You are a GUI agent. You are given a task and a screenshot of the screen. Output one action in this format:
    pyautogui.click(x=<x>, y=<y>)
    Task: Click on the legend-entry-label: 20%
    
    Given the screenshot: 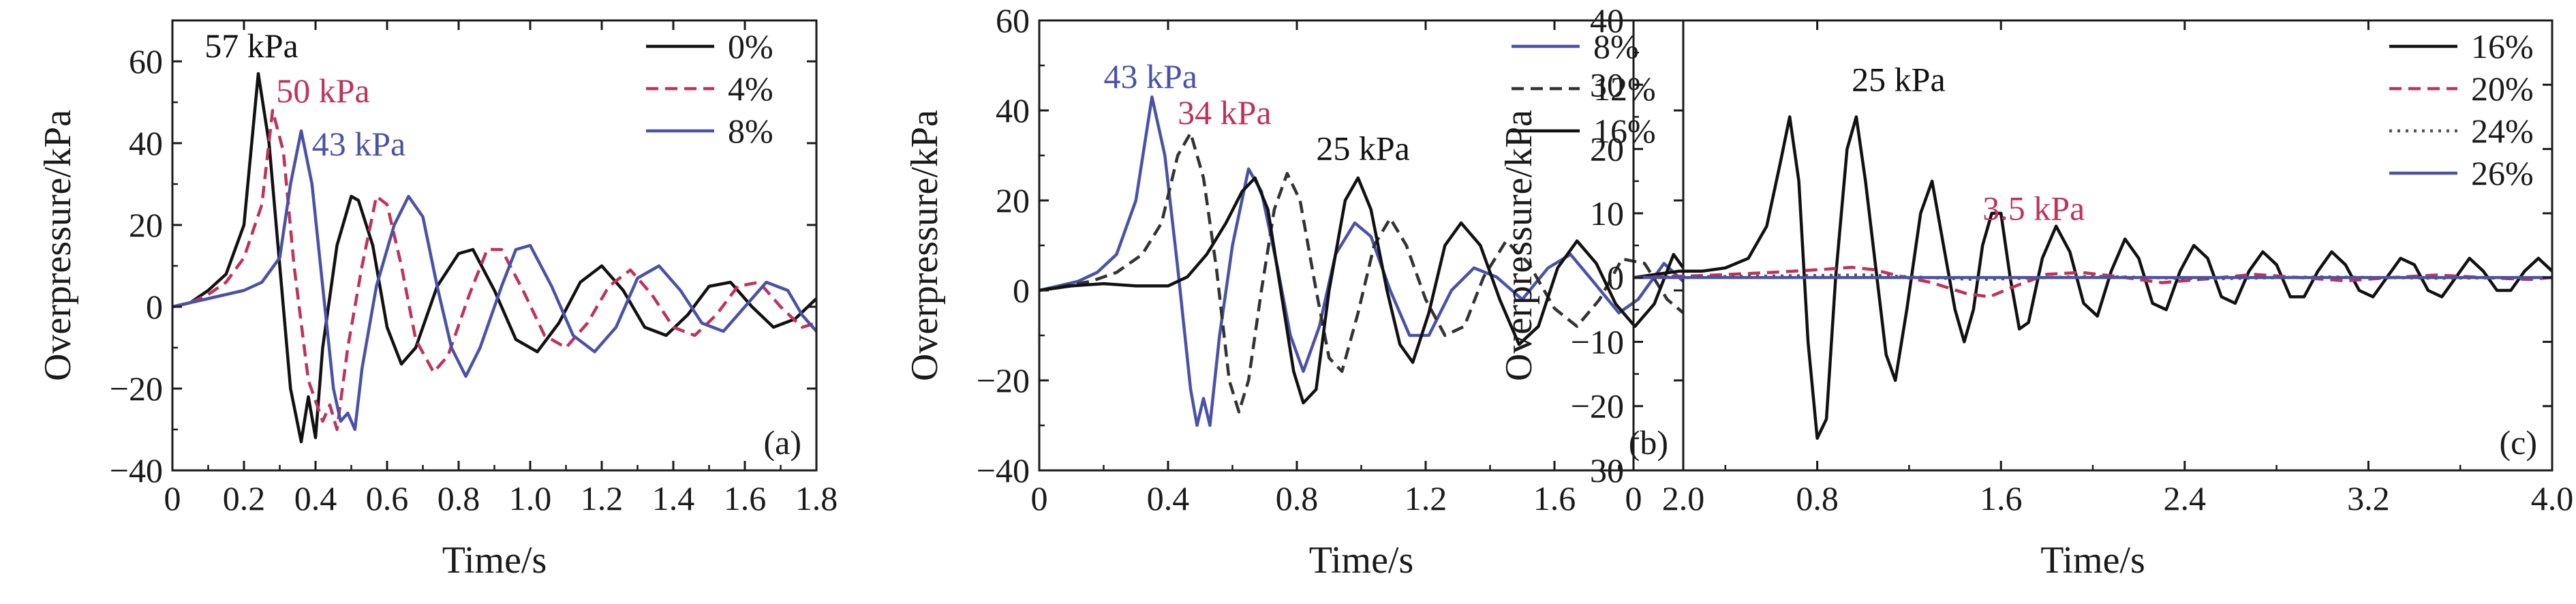 What is the action you would take?
    pyautogui.click(x=2502, y=89)
    